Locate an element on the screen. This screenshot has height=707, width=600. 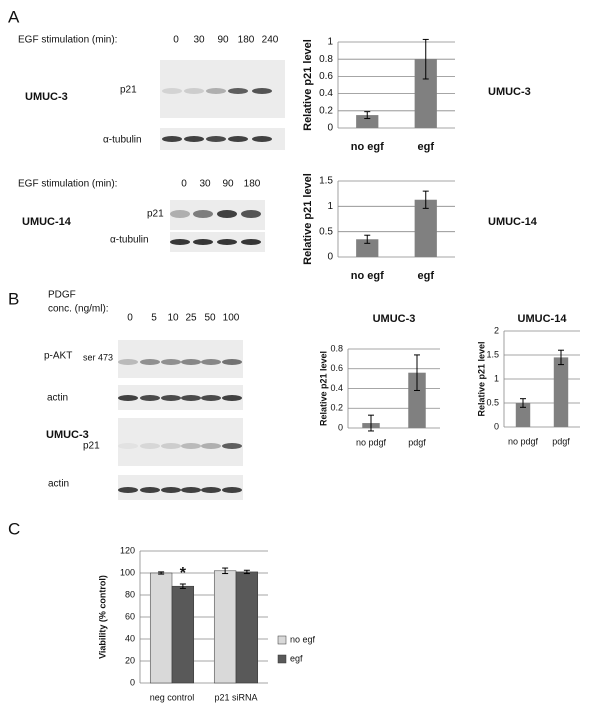
y-tick-label: 120 is located at coordinates (127, 550).